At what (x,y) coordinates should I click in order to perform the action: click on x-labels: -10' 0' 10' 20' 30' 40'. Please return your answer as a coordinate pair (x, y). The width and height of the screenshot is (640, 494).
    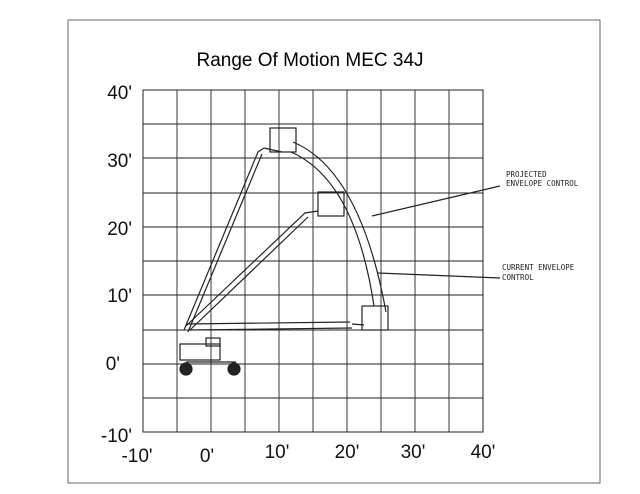
    Looking at the image, I should click on (308, 454).